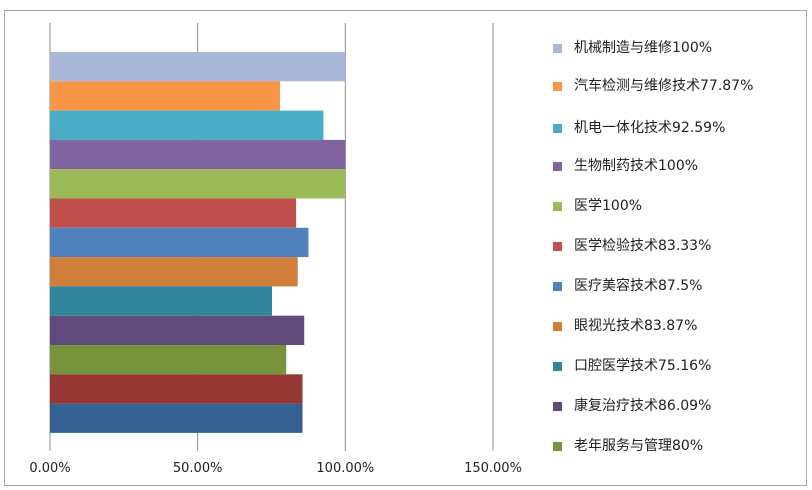  I want to click on legend-label: 口腔医学技术75.16%, so click(643, 366).